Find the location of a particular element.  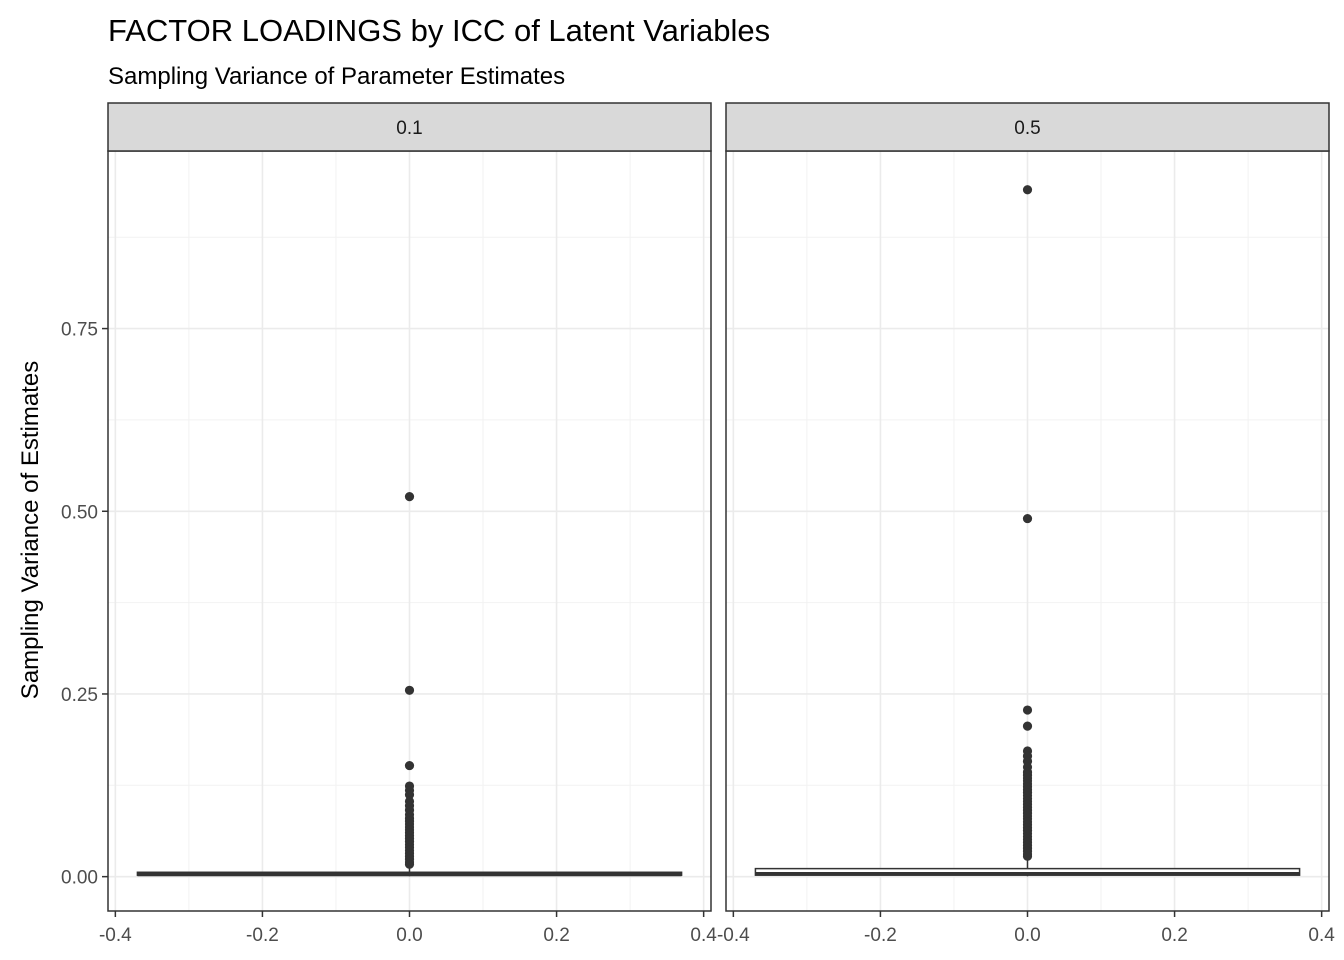

y-tick-label: 0.00 is located at coordinates (79, 878).